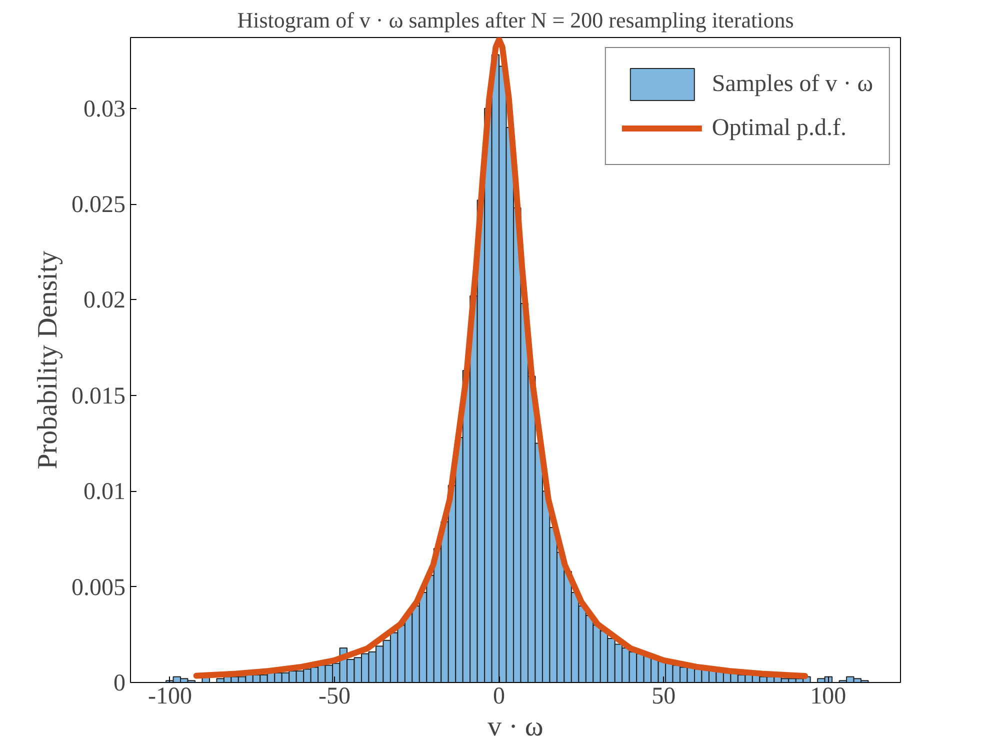  What do you see at coordinates (99, 587) in the screenshot?
I see `y-tick-label: 0.005` at bounding box center [99, 587].